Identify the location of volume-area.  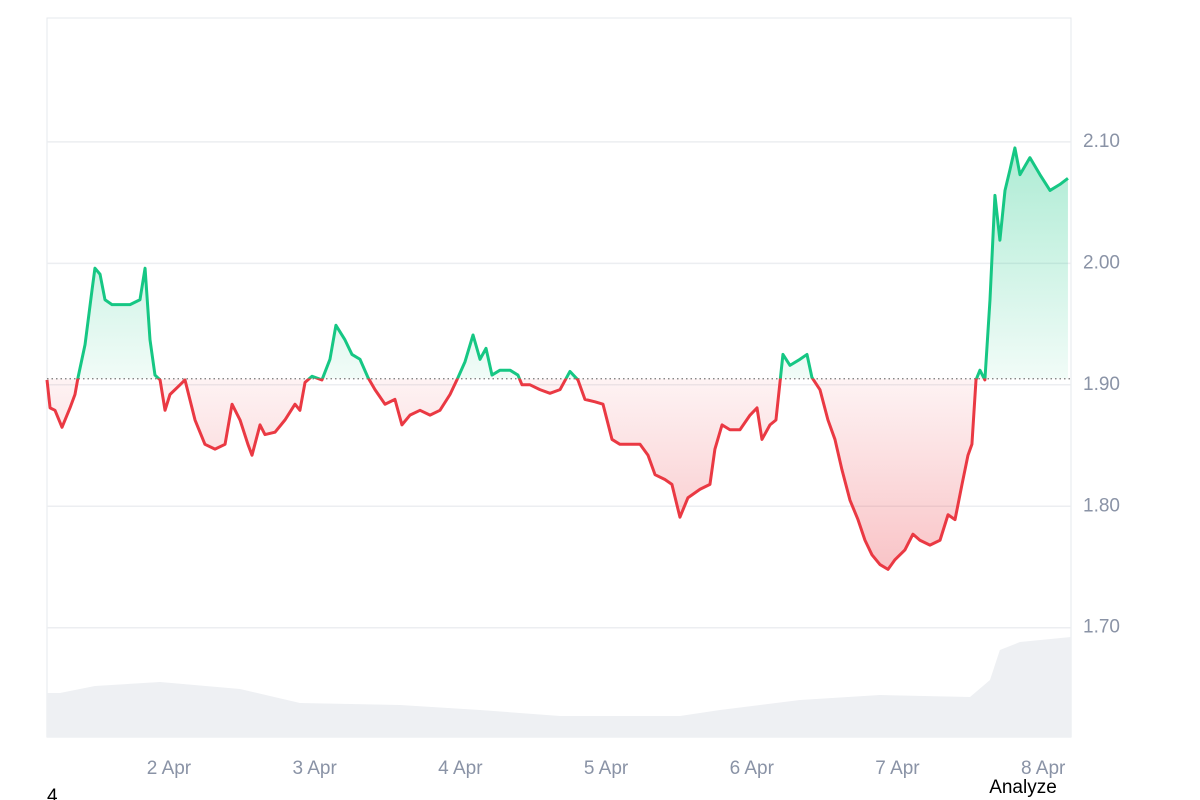
(559, 687).